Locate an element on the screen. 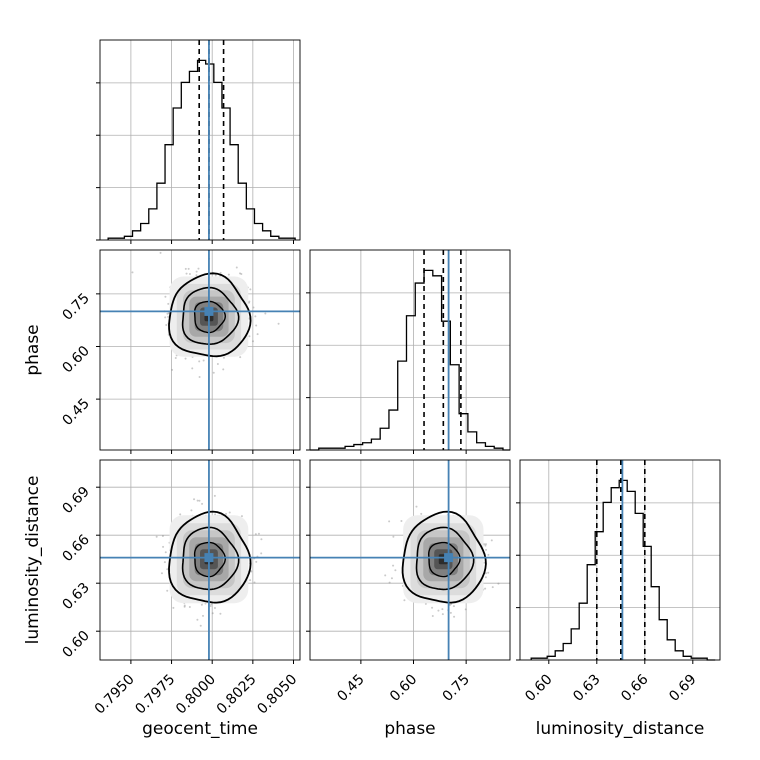  x-tick-label-luminosity-distance: 0.63 is located at coordinates (586, 688).